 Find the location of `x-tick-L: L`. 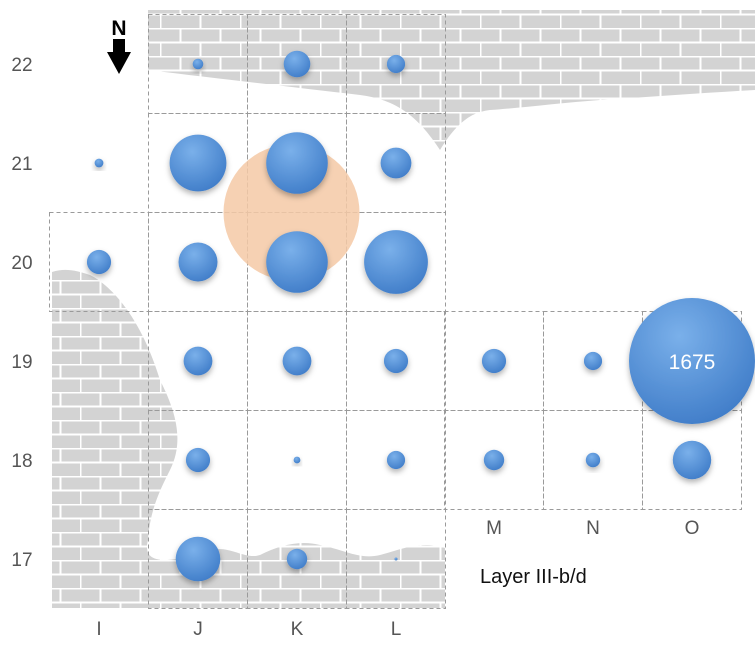

x-tick-L: L is located at coordinates (396, 629).